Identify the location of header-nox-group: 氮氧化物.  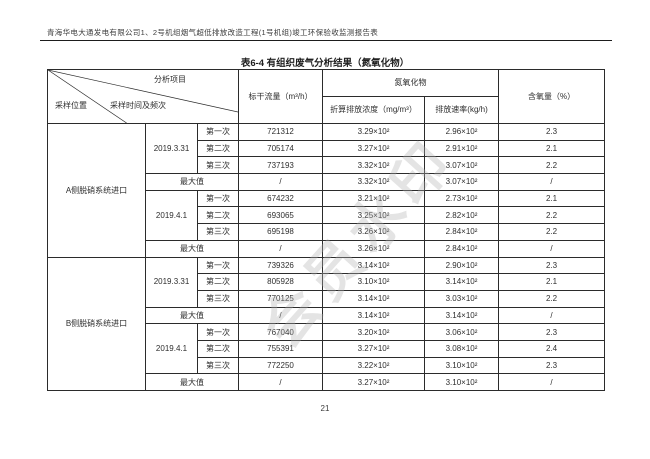
(411, 83).